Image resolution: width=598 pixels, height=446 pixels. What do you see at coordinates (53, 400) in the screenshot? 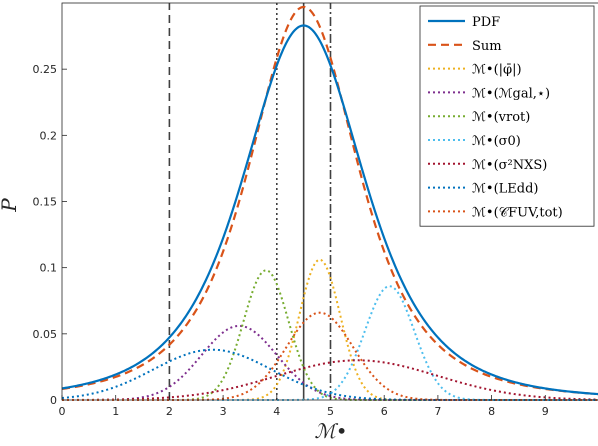
I see `y-tick-label: 0` at bounding box center [53, 400].